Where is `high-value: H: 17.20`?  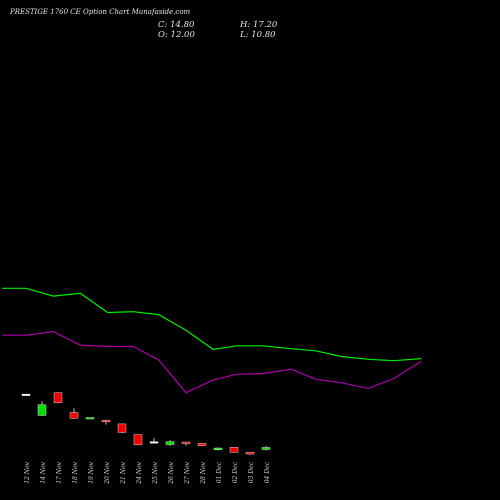 high-value: H: 17.20 is located at coordinates (259, 25).